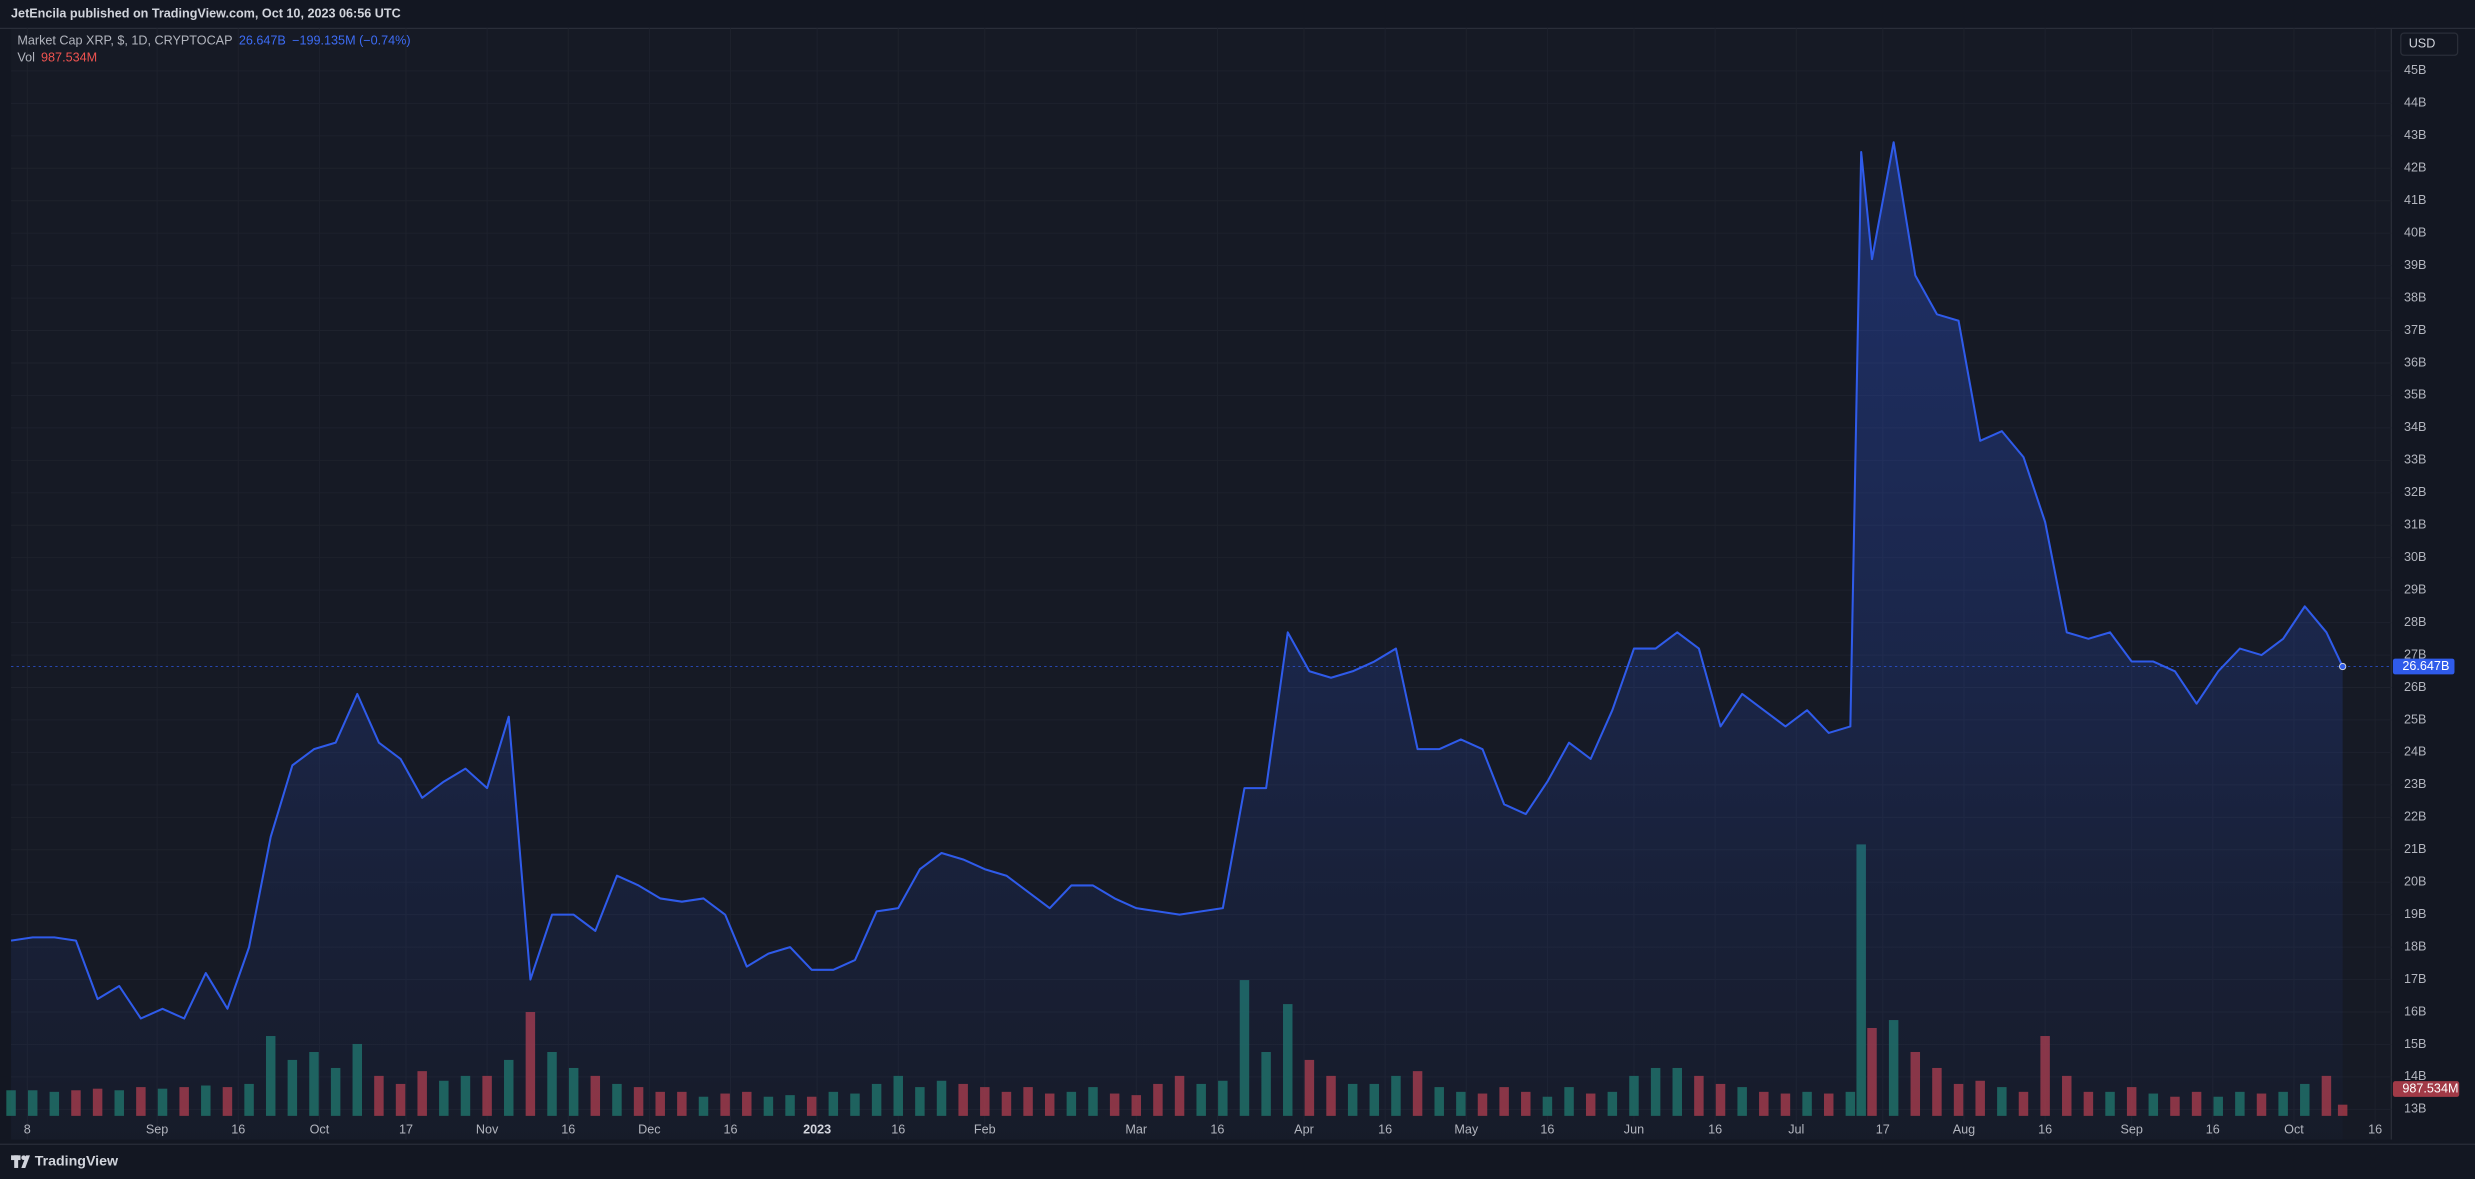 This screenshot has width=2475, height=1179. I want to click on y-tick-label: 14B, so click(2415, 1076).